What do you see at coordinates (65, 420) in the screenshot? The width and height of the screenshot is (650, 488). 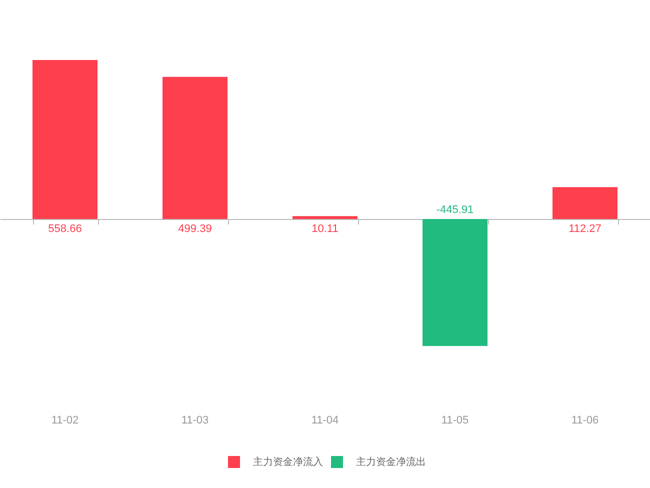 I see `x-tick-label: 11-02` at bounding box center [65, 420].